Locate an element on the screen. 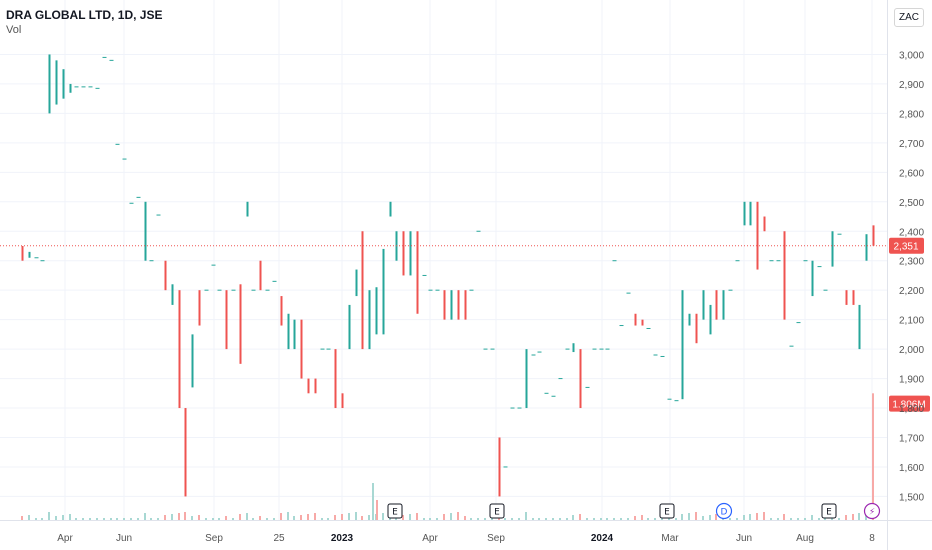 The height and width of the screenshot is (550, 932). split-marker: ⚡ is located at coordinates (872, 511).